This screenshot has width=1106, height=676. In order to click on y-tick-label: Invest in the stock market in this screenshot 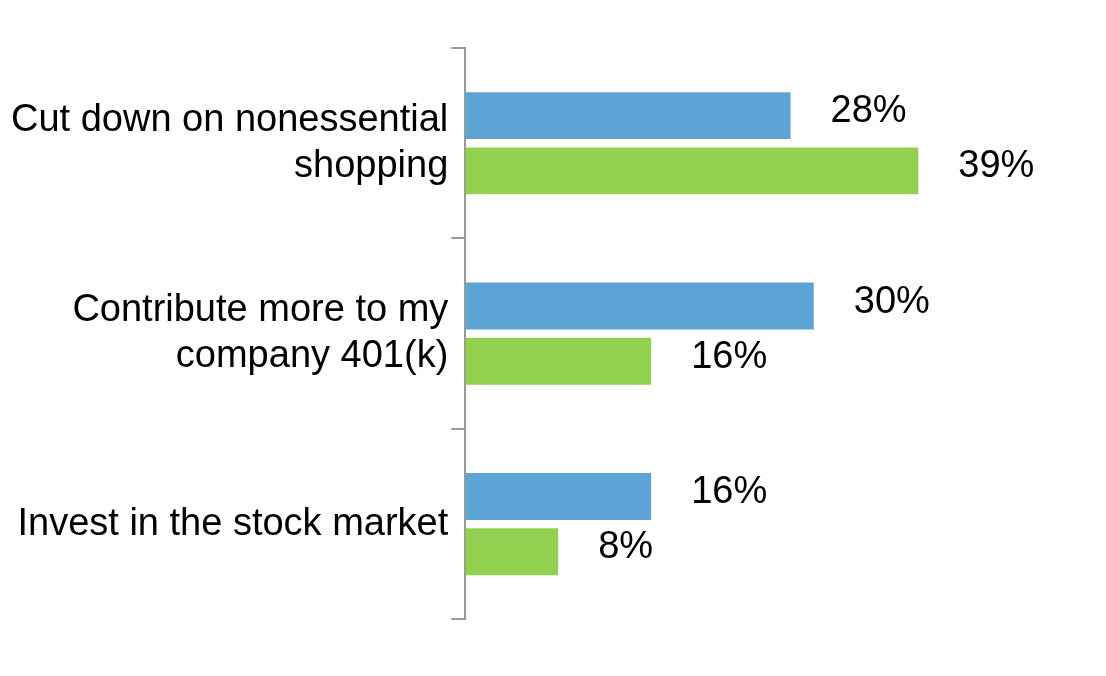, I will do `click(233, 521)`.